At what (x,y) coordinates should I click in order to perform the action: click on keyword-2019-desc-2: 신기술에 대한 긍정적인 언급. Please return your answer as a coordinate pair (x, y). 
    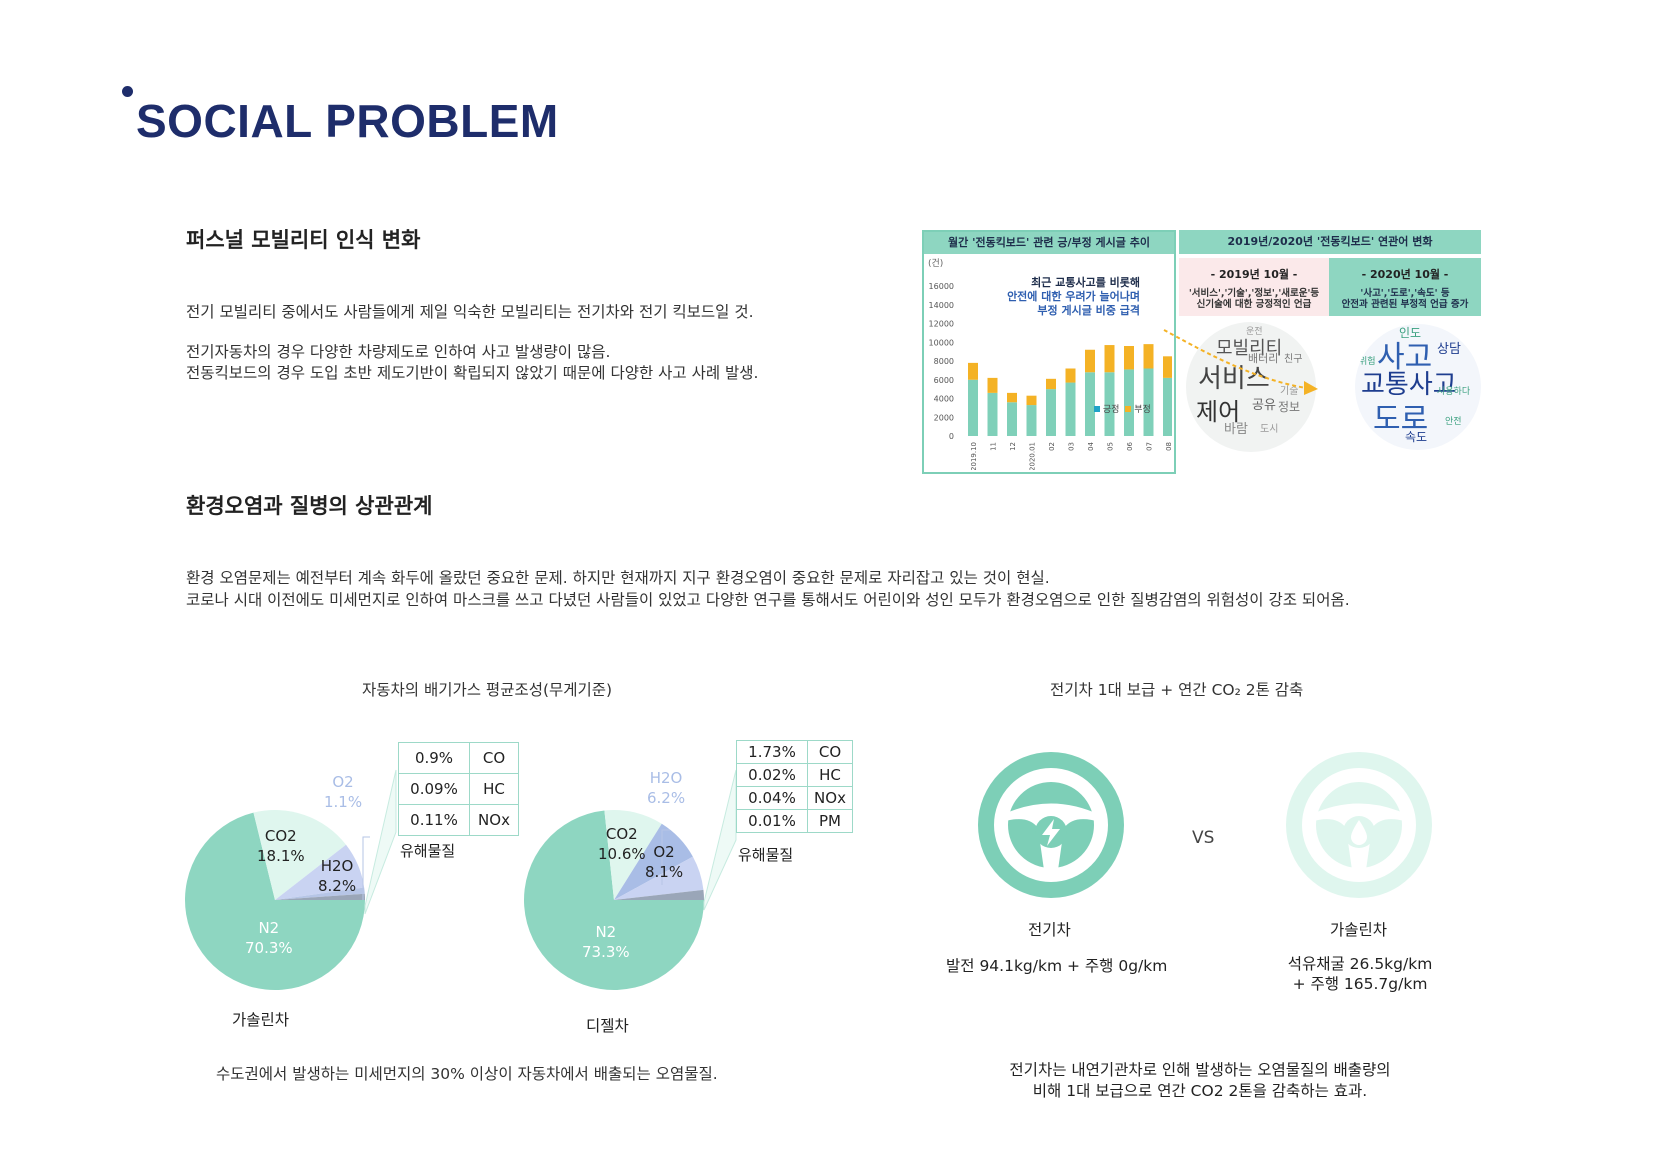
    Looking at the image, I should click on (1254, 304).